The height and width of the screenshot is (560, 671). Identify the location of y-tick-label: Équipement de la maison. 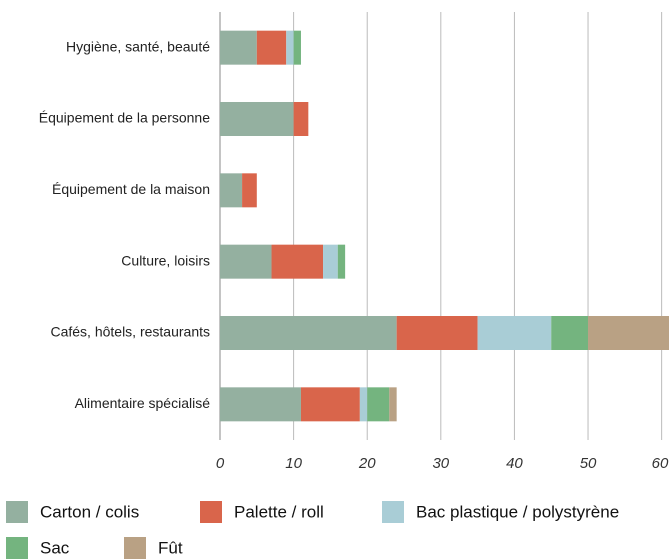
(131, 189).